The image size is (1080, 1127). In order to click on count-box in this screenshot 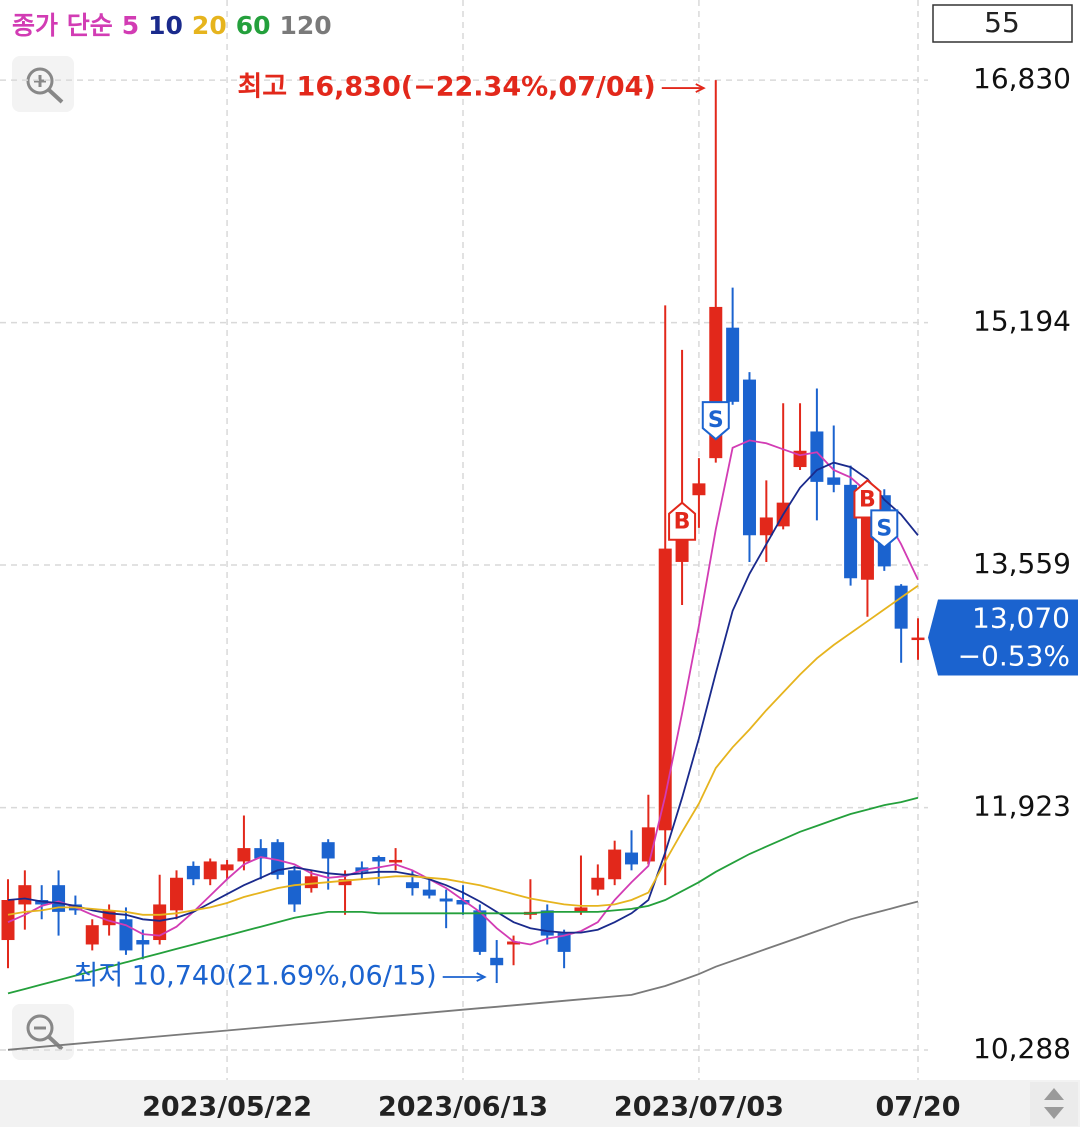, I will do `click(1002, 23)`.